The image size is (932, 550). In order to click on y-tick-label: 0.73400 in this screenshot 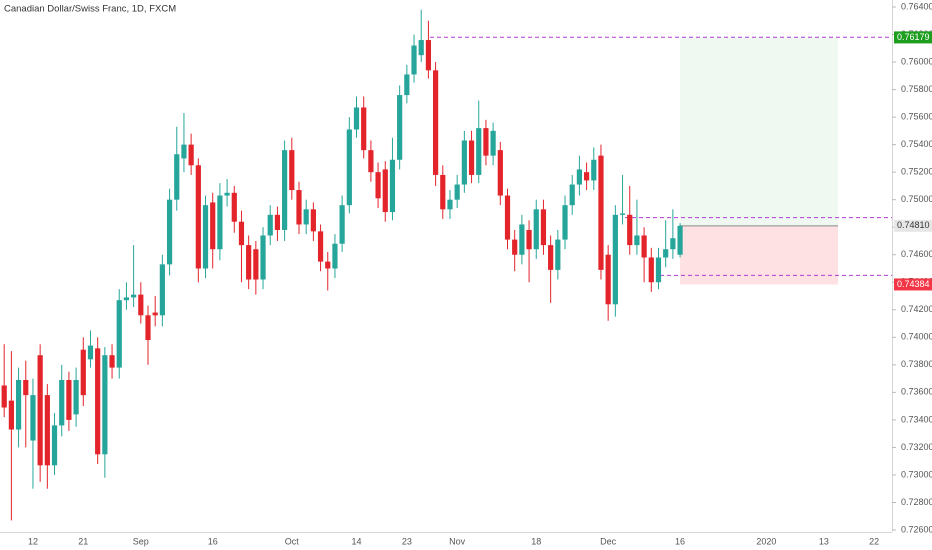, I will do `click(916, 419)`.